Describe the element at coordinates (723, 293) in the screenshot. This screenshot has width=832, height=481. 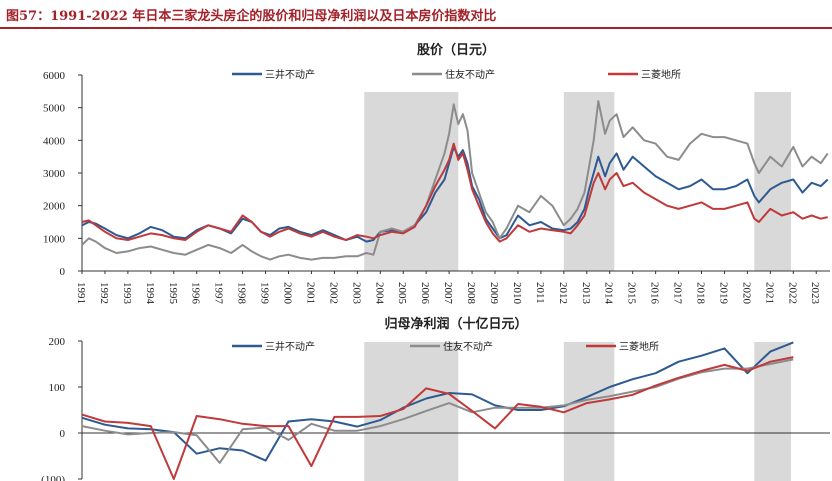
I see `x-tick-label-2019: 2019` at that location.